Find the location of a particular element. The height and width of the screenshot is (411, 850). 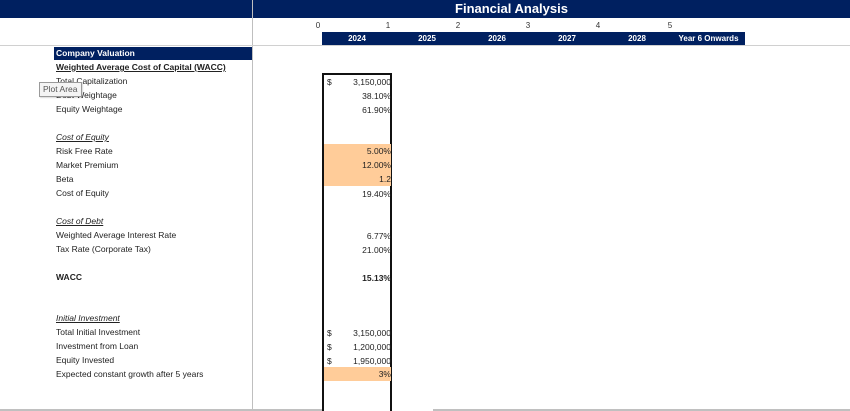

cell-equity-weightage: 61.90% is located at coordinates (357, 110).